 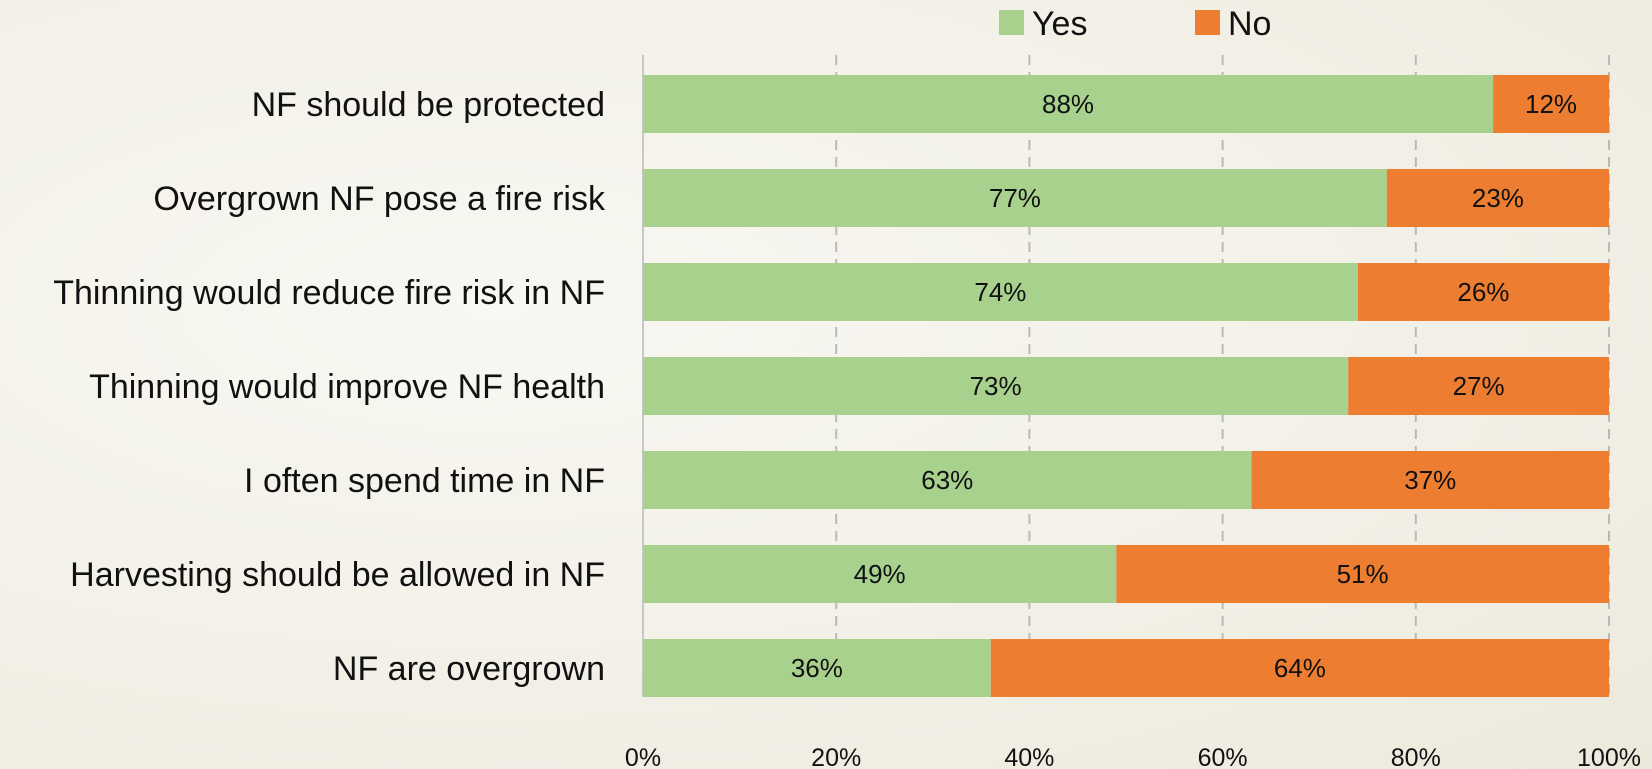 I want to click on data-label: 63%, so click(x=947, y=480).